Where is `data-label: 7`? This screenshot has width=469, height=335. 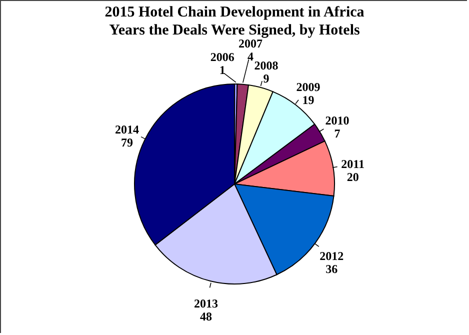 data-label: 7 is located at coordinates (337, 133).